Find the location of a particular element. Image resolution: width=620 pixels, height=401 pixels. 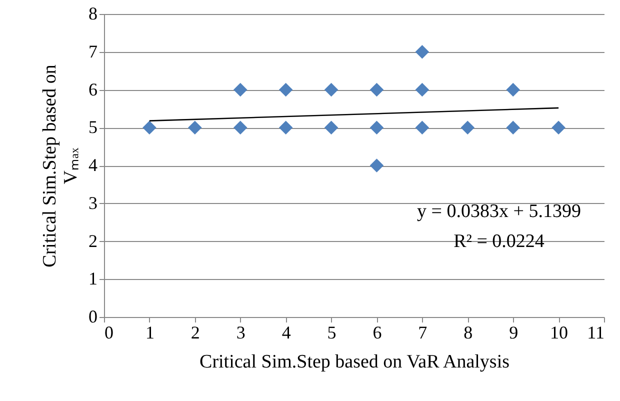

x-axis-title: Critical Sim.Step based on VaR Analysis is located at coordinates (355, 362).